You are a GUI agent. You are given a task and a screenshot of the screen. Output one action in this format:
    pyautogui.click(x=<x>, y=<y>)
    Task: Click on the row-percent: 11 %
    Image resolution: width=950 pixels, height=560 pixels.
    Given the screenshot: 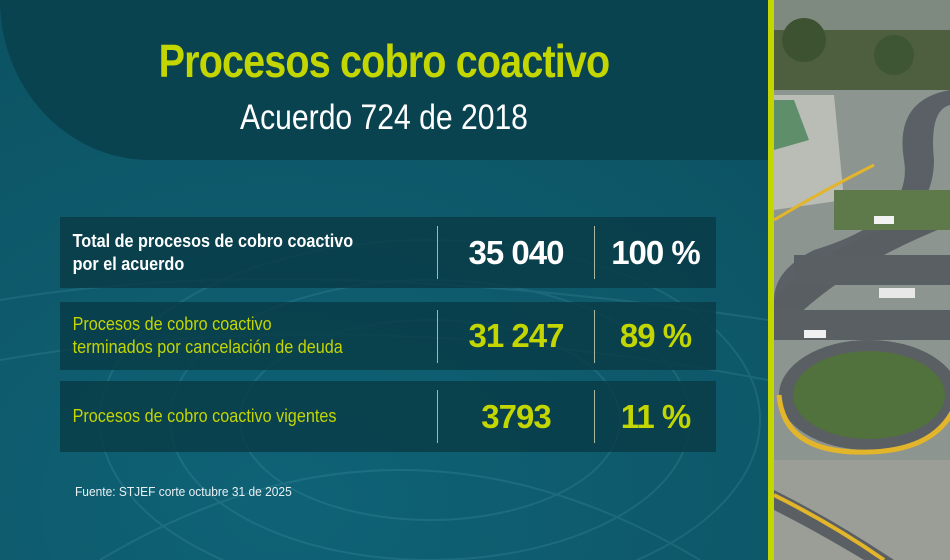 What is the action you would take?
    pyautogui.click(x=655, y=416)
    